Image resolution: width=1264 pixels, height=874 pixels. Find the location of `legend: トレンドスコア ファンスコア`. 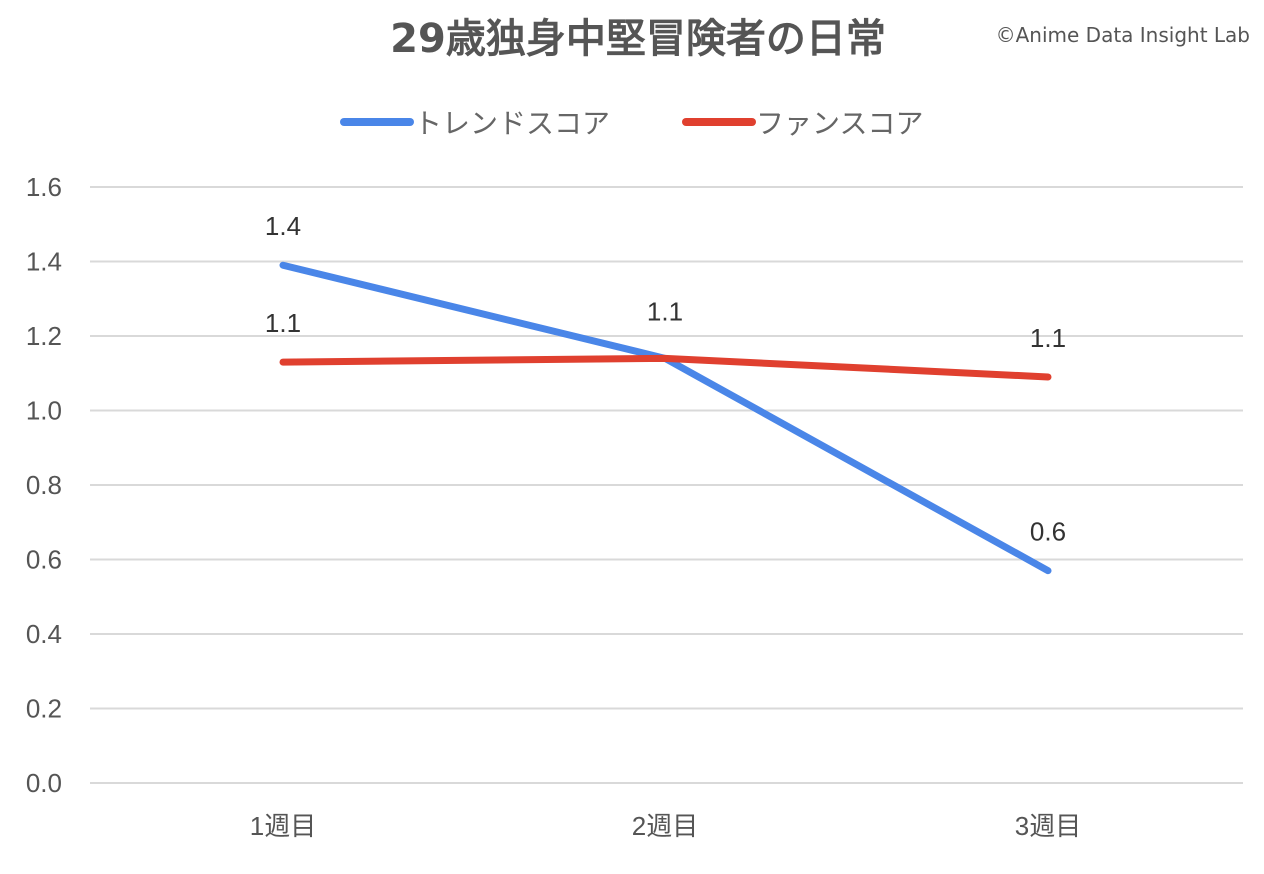

legend: トレンドスコア ファンスコア is located at coordinates (631, 123).